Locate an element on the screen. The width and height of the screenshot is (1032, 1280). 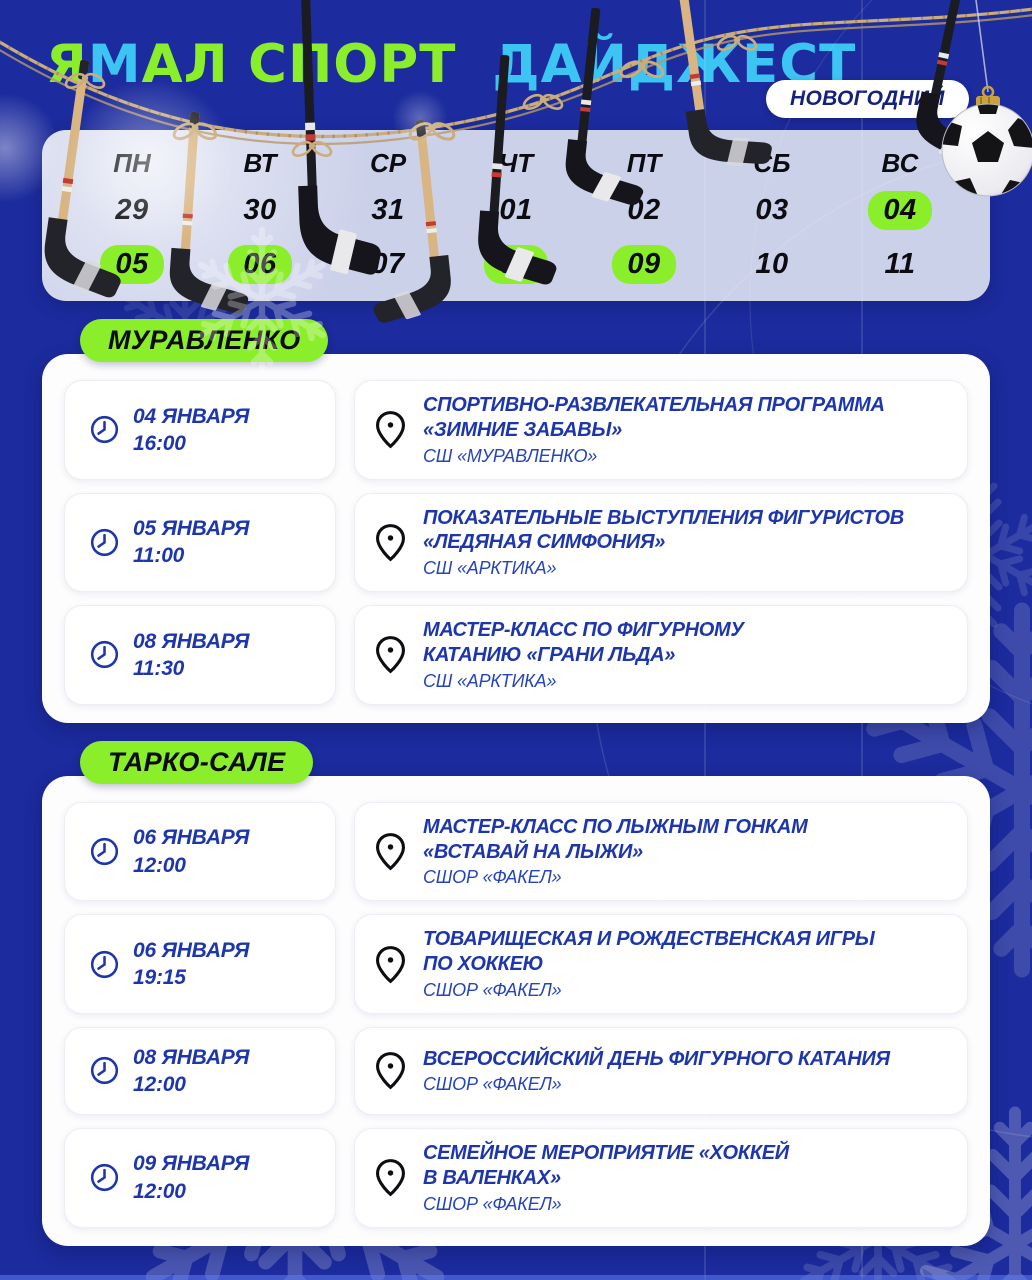
event-time: 16:00 is located at coordinates (159, 443).